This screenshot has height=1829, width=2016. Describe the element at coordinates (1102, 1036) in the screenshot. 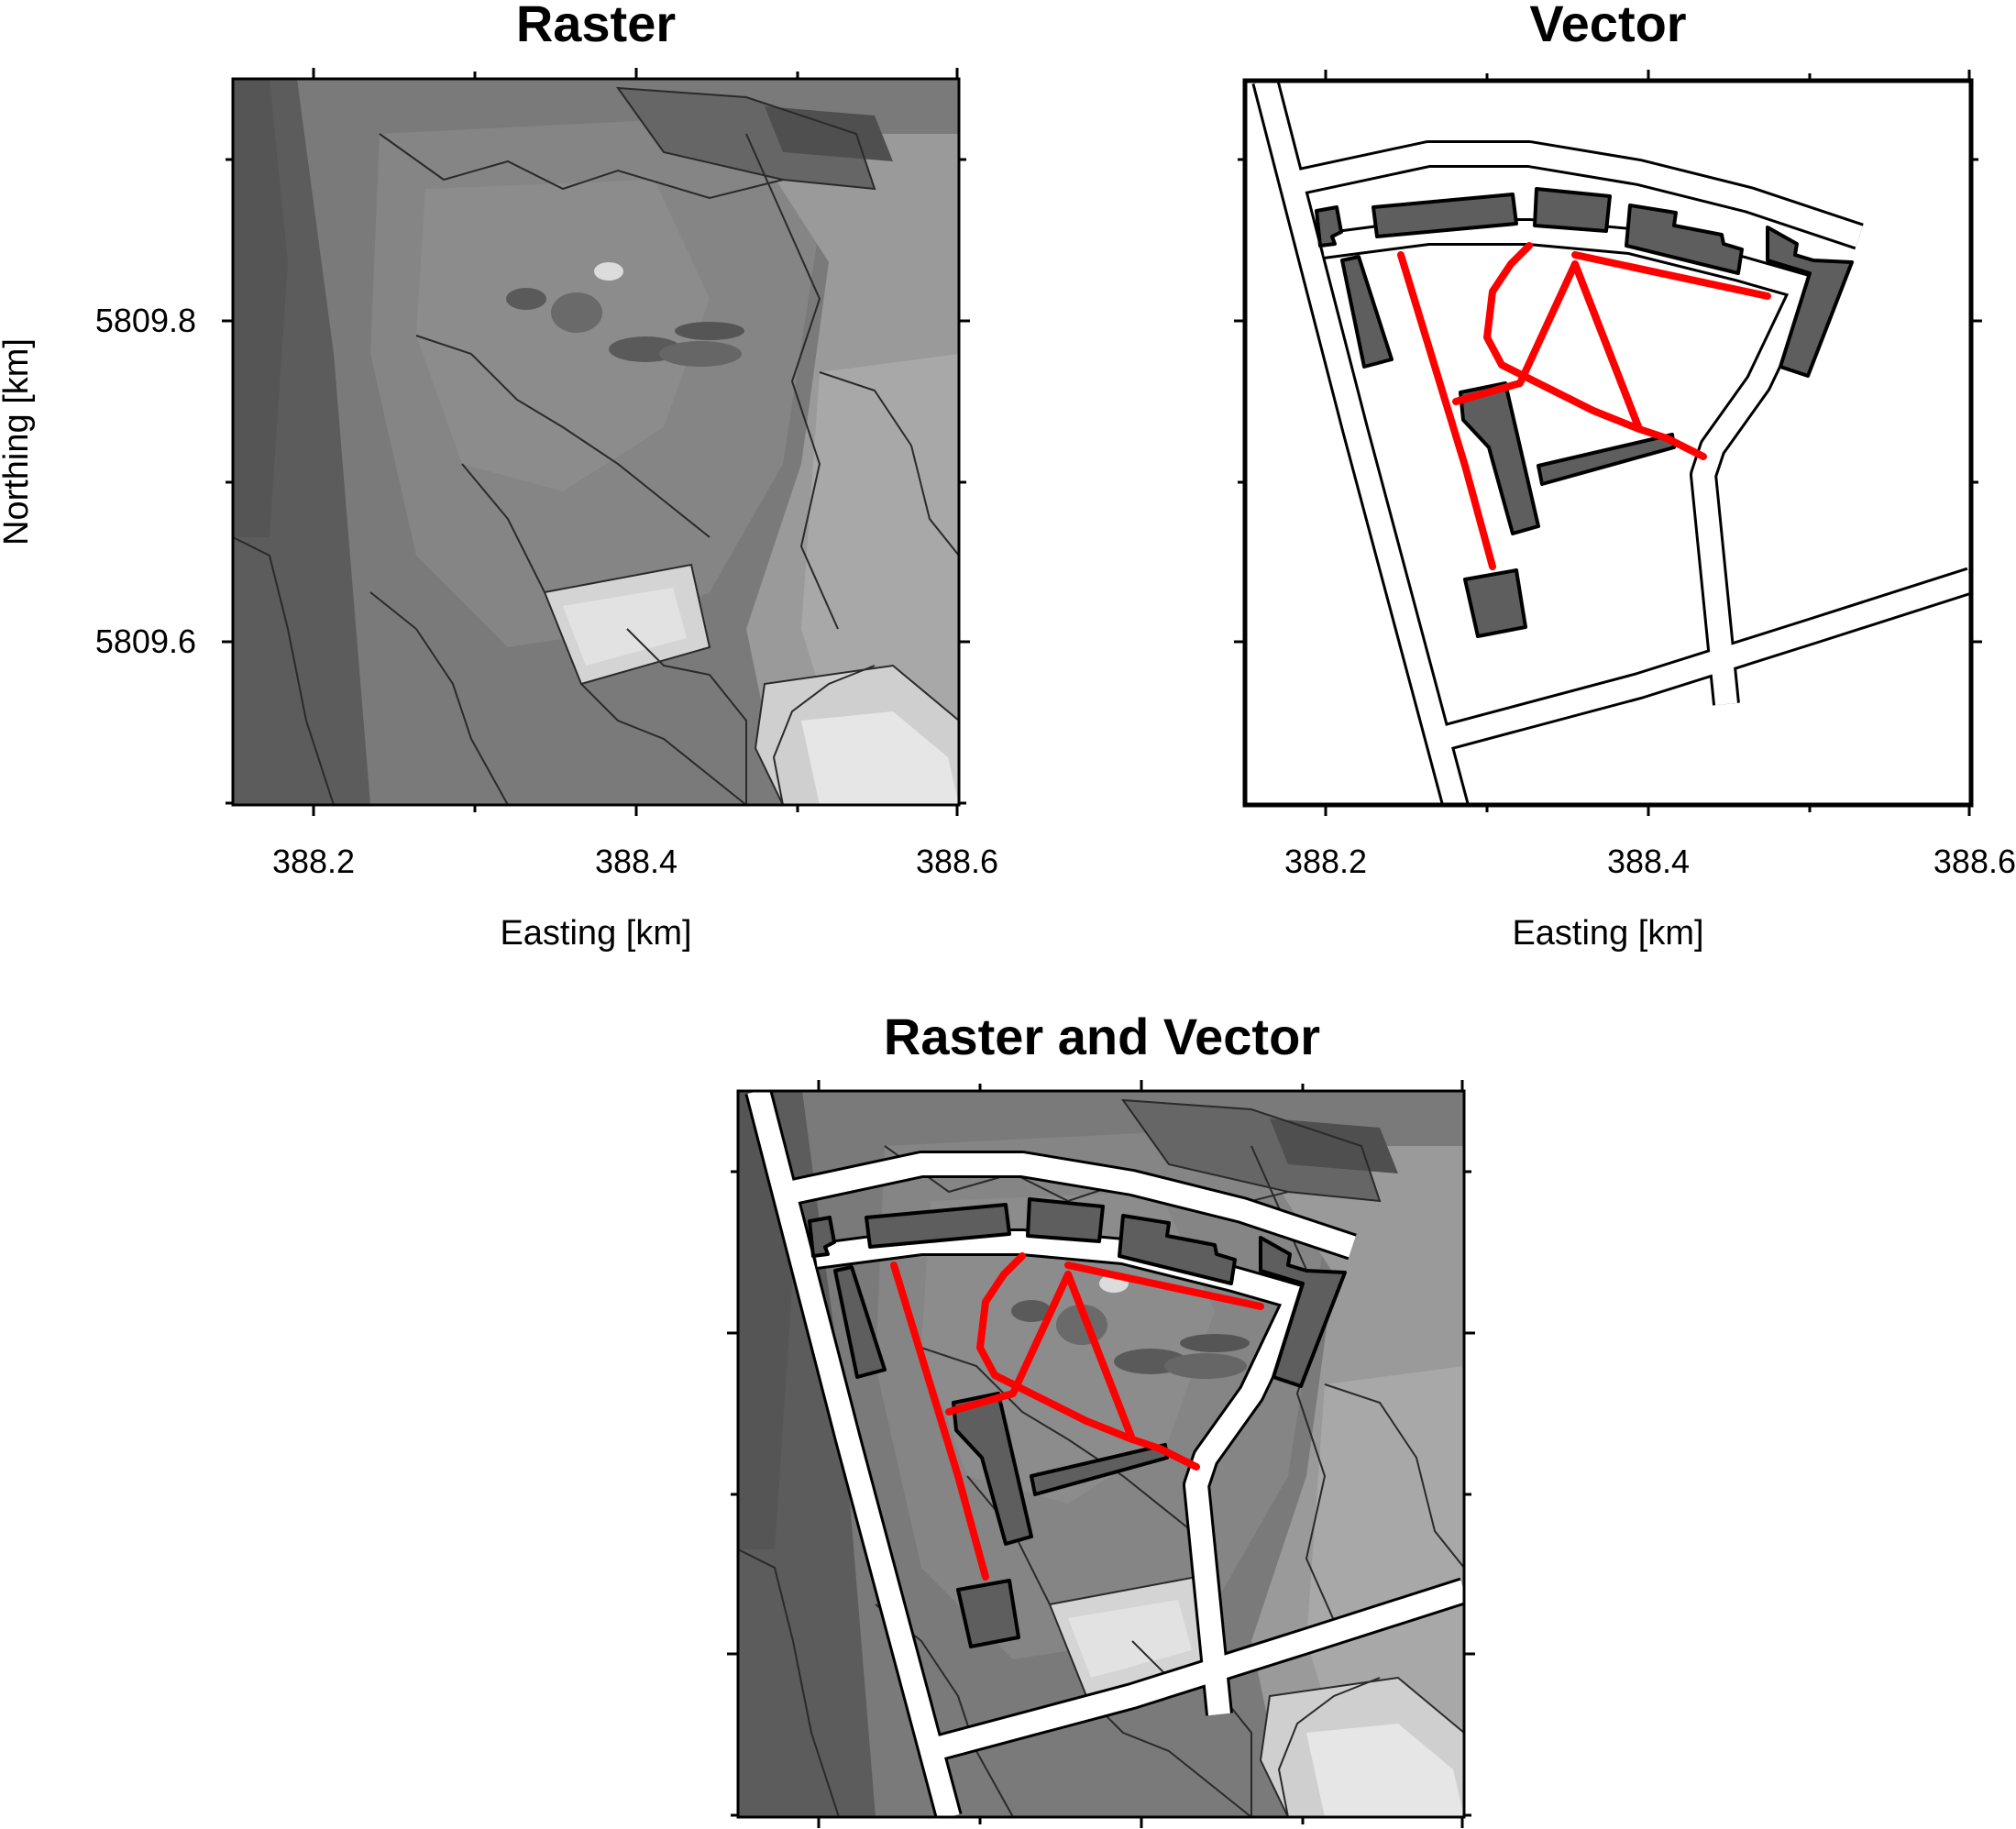

I see `panel-combined-title: Raster and Vector` at that location.